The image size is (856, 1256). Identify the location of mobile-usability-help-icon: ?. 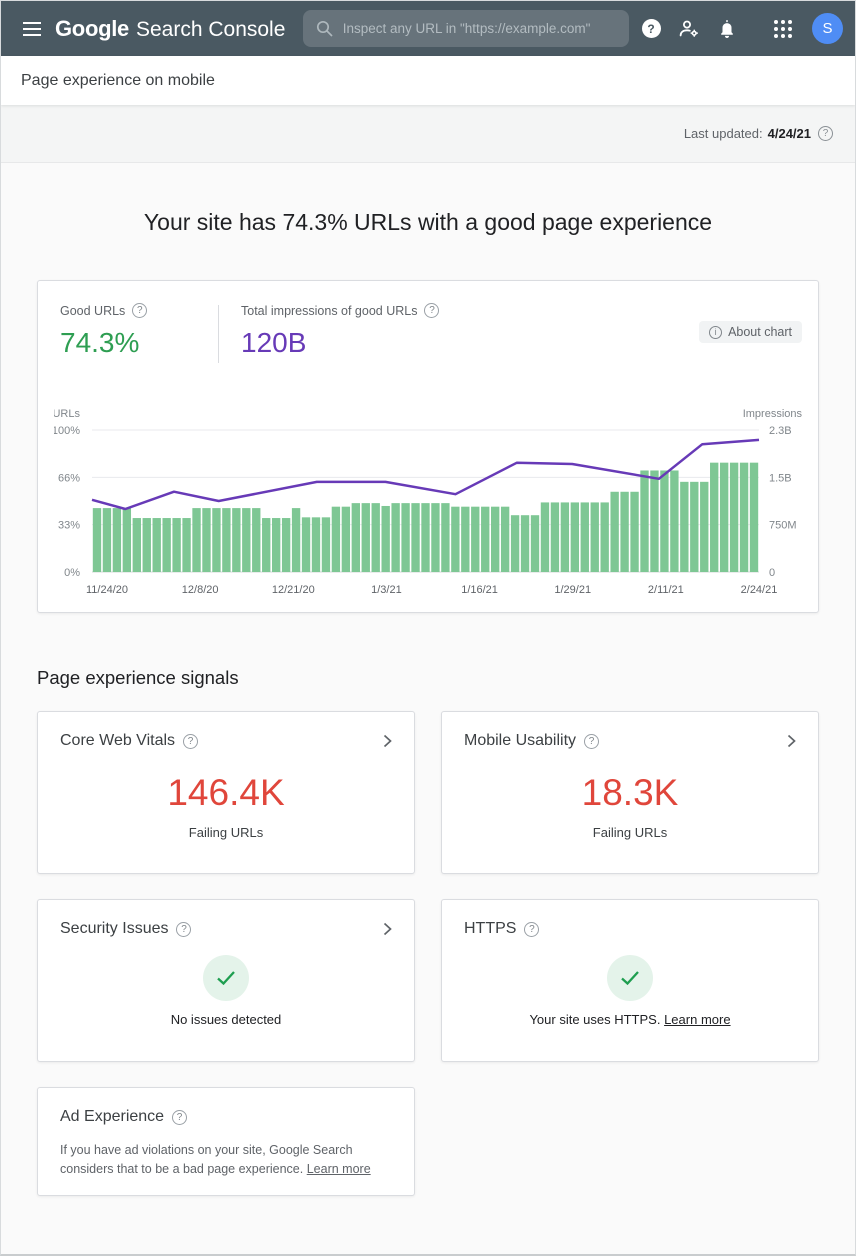
(592, 741).